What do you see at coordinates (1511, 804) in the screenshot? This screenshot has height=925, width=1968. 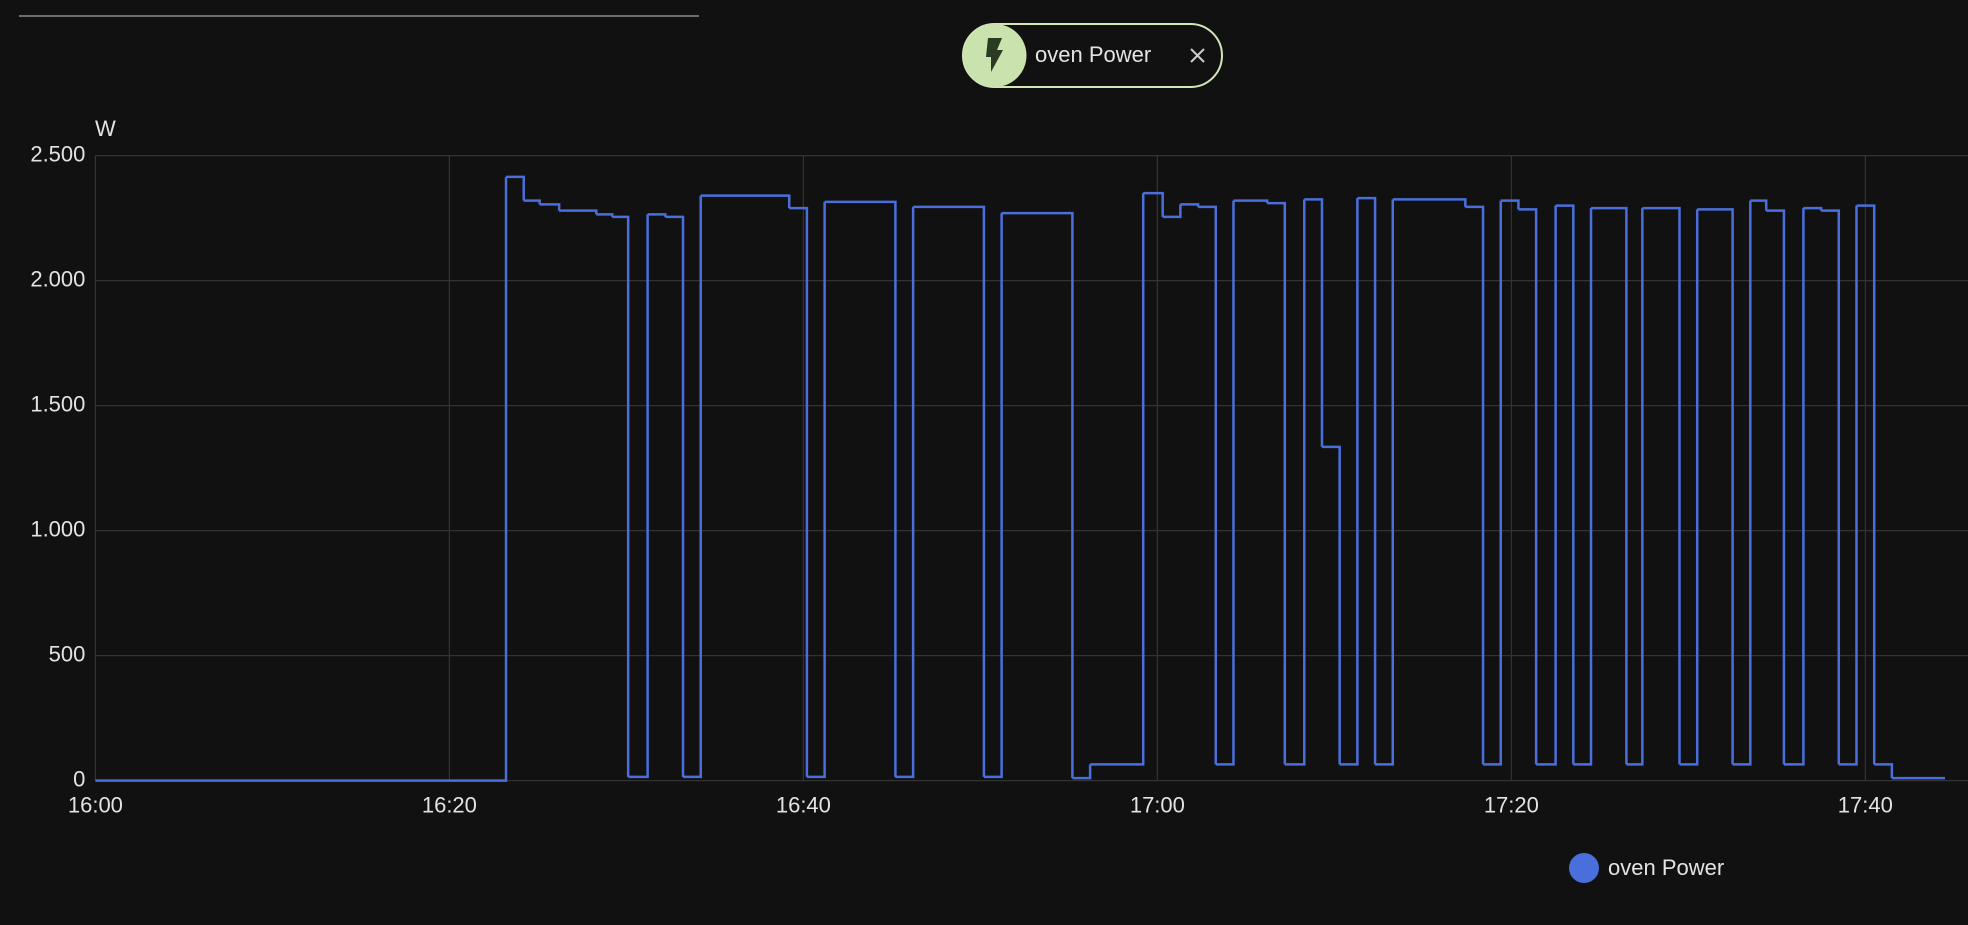 I see `x-tick-label: 17:20` at bounding box center [1511, 804].